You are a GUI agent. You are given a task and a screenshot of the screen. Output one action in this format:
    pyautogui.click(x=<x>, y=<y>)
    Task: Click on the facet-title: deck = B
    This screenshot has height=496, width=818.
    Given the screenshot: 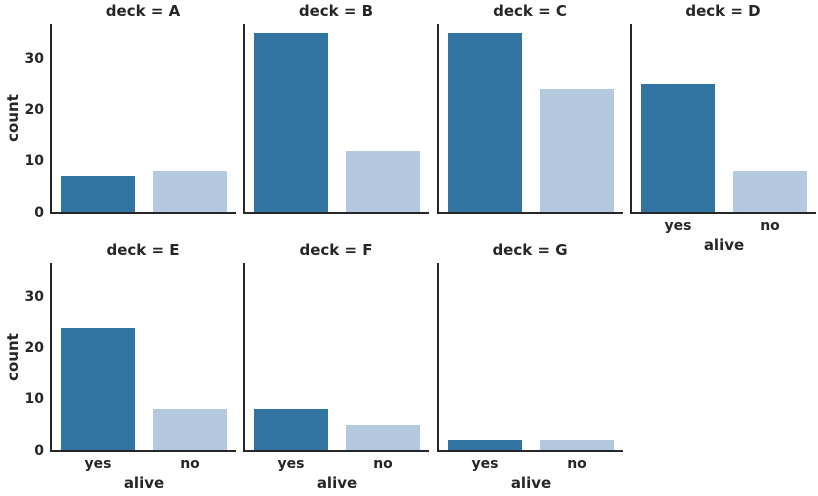 What is the action you would take?
    pyautogui.click(x=336, y=11)
    